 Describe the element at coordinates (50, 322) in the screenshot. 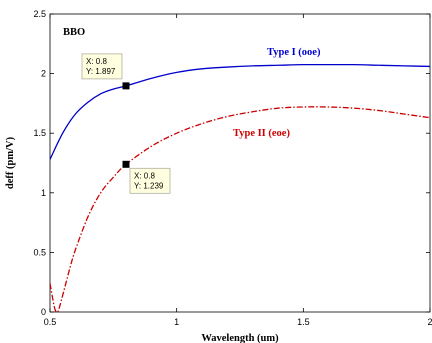

I see `x-tick-label: 0.5` at that location.